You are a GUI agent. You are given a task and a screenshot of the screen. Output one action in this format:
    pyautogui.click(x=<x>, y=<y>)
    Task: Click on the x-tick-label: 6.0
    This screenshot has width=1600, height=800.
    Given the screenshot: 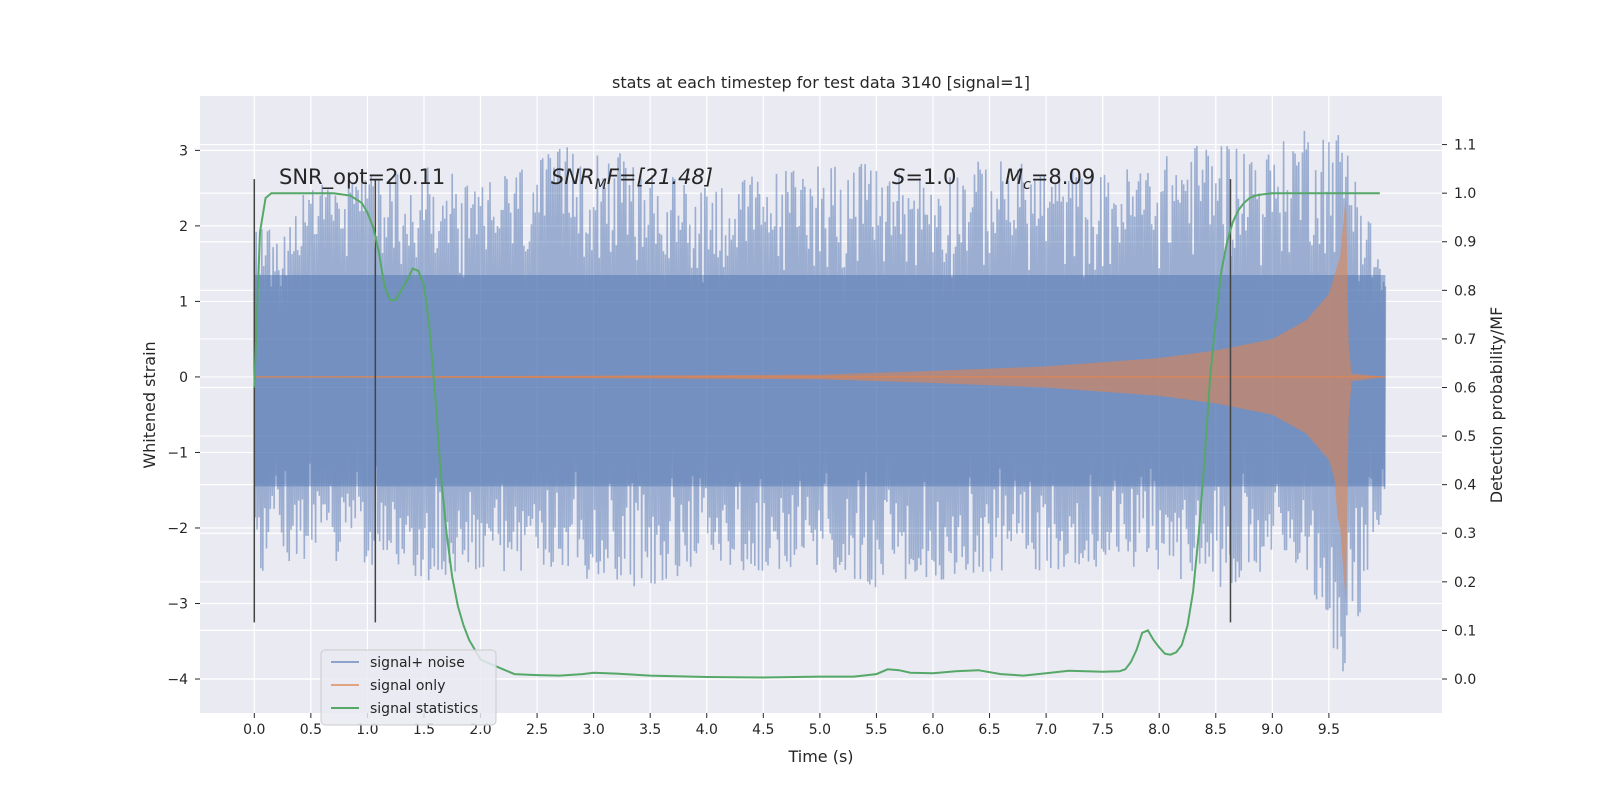 What is the action you would take?
    pyautogui.click(x=933, y=730)
    